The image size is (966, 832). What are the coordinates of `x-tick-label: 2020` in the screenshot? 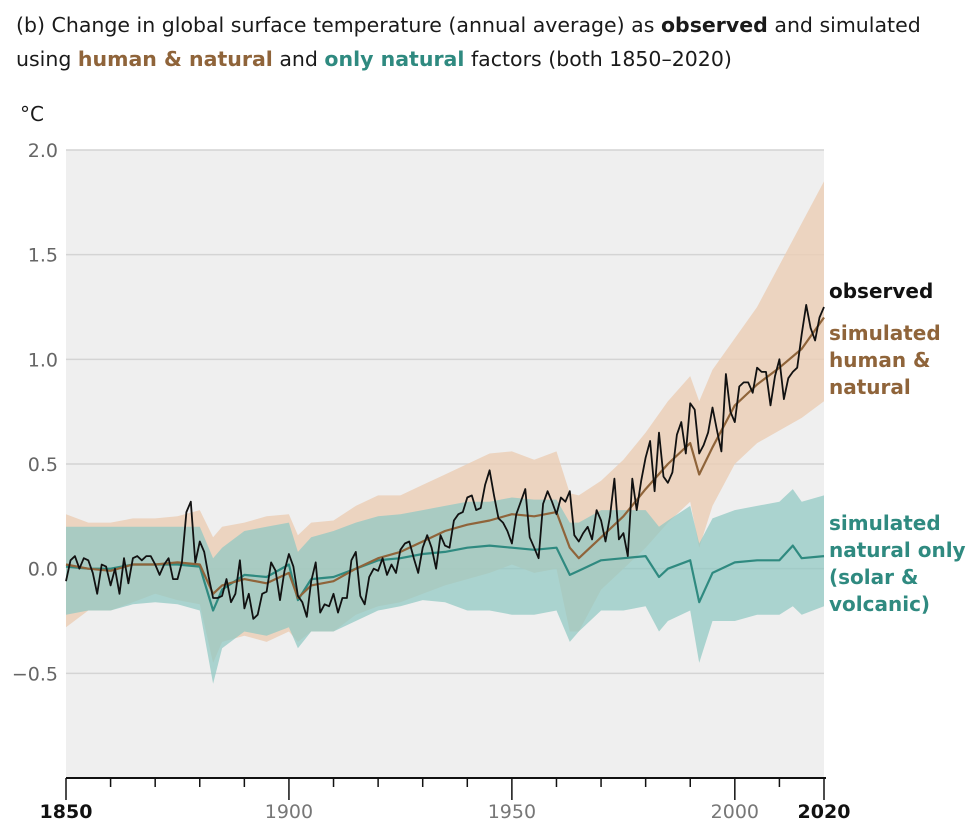 It's located at (824, 812).